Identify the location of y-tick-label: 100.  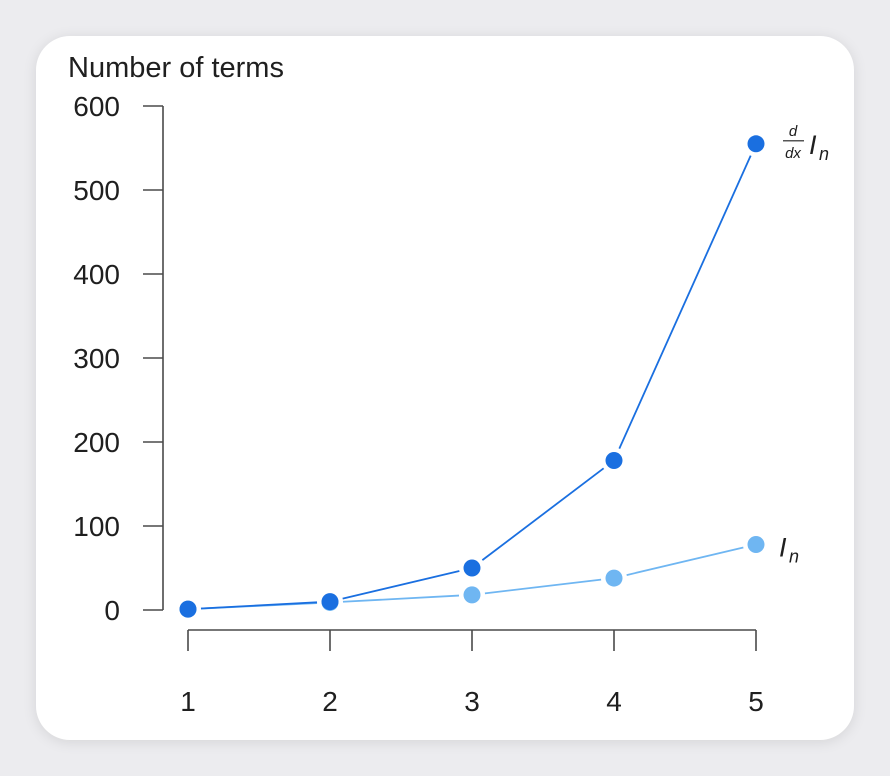
(96, 526).